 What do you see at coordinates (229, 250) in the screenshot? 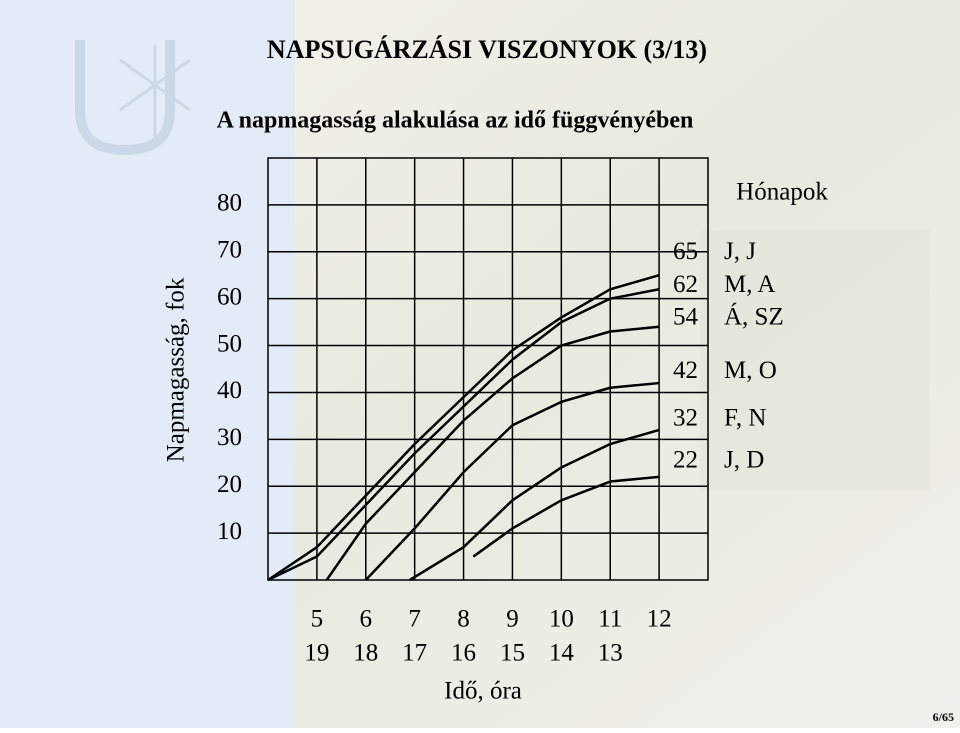
I see `y-tick-label: 70` at bounding box center [229, 250].